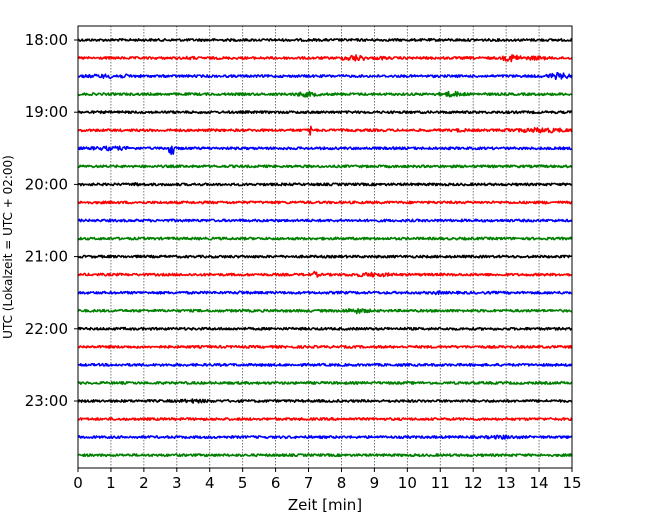 The width and height of the screenshot is (650, 525). Describe the element at coordinates (342, 483) in the screenshot. I see `x-tick-label: 8` at that location.